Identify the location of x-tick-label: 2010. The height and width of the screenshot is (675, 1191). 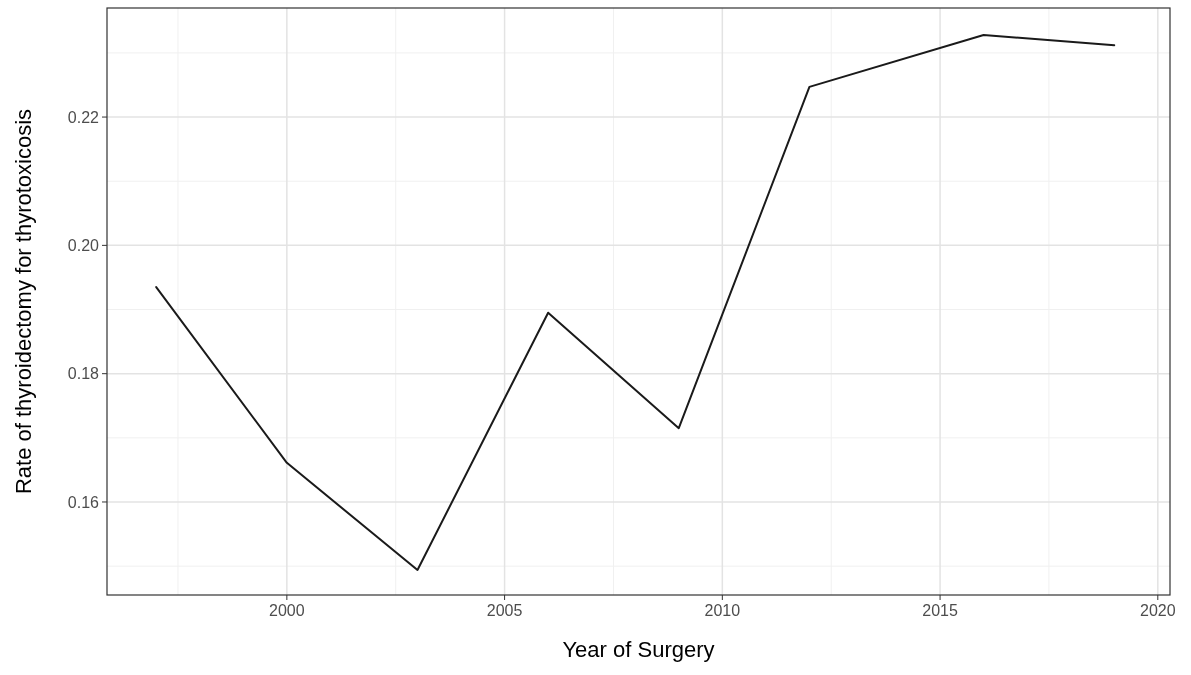
(722, 610).